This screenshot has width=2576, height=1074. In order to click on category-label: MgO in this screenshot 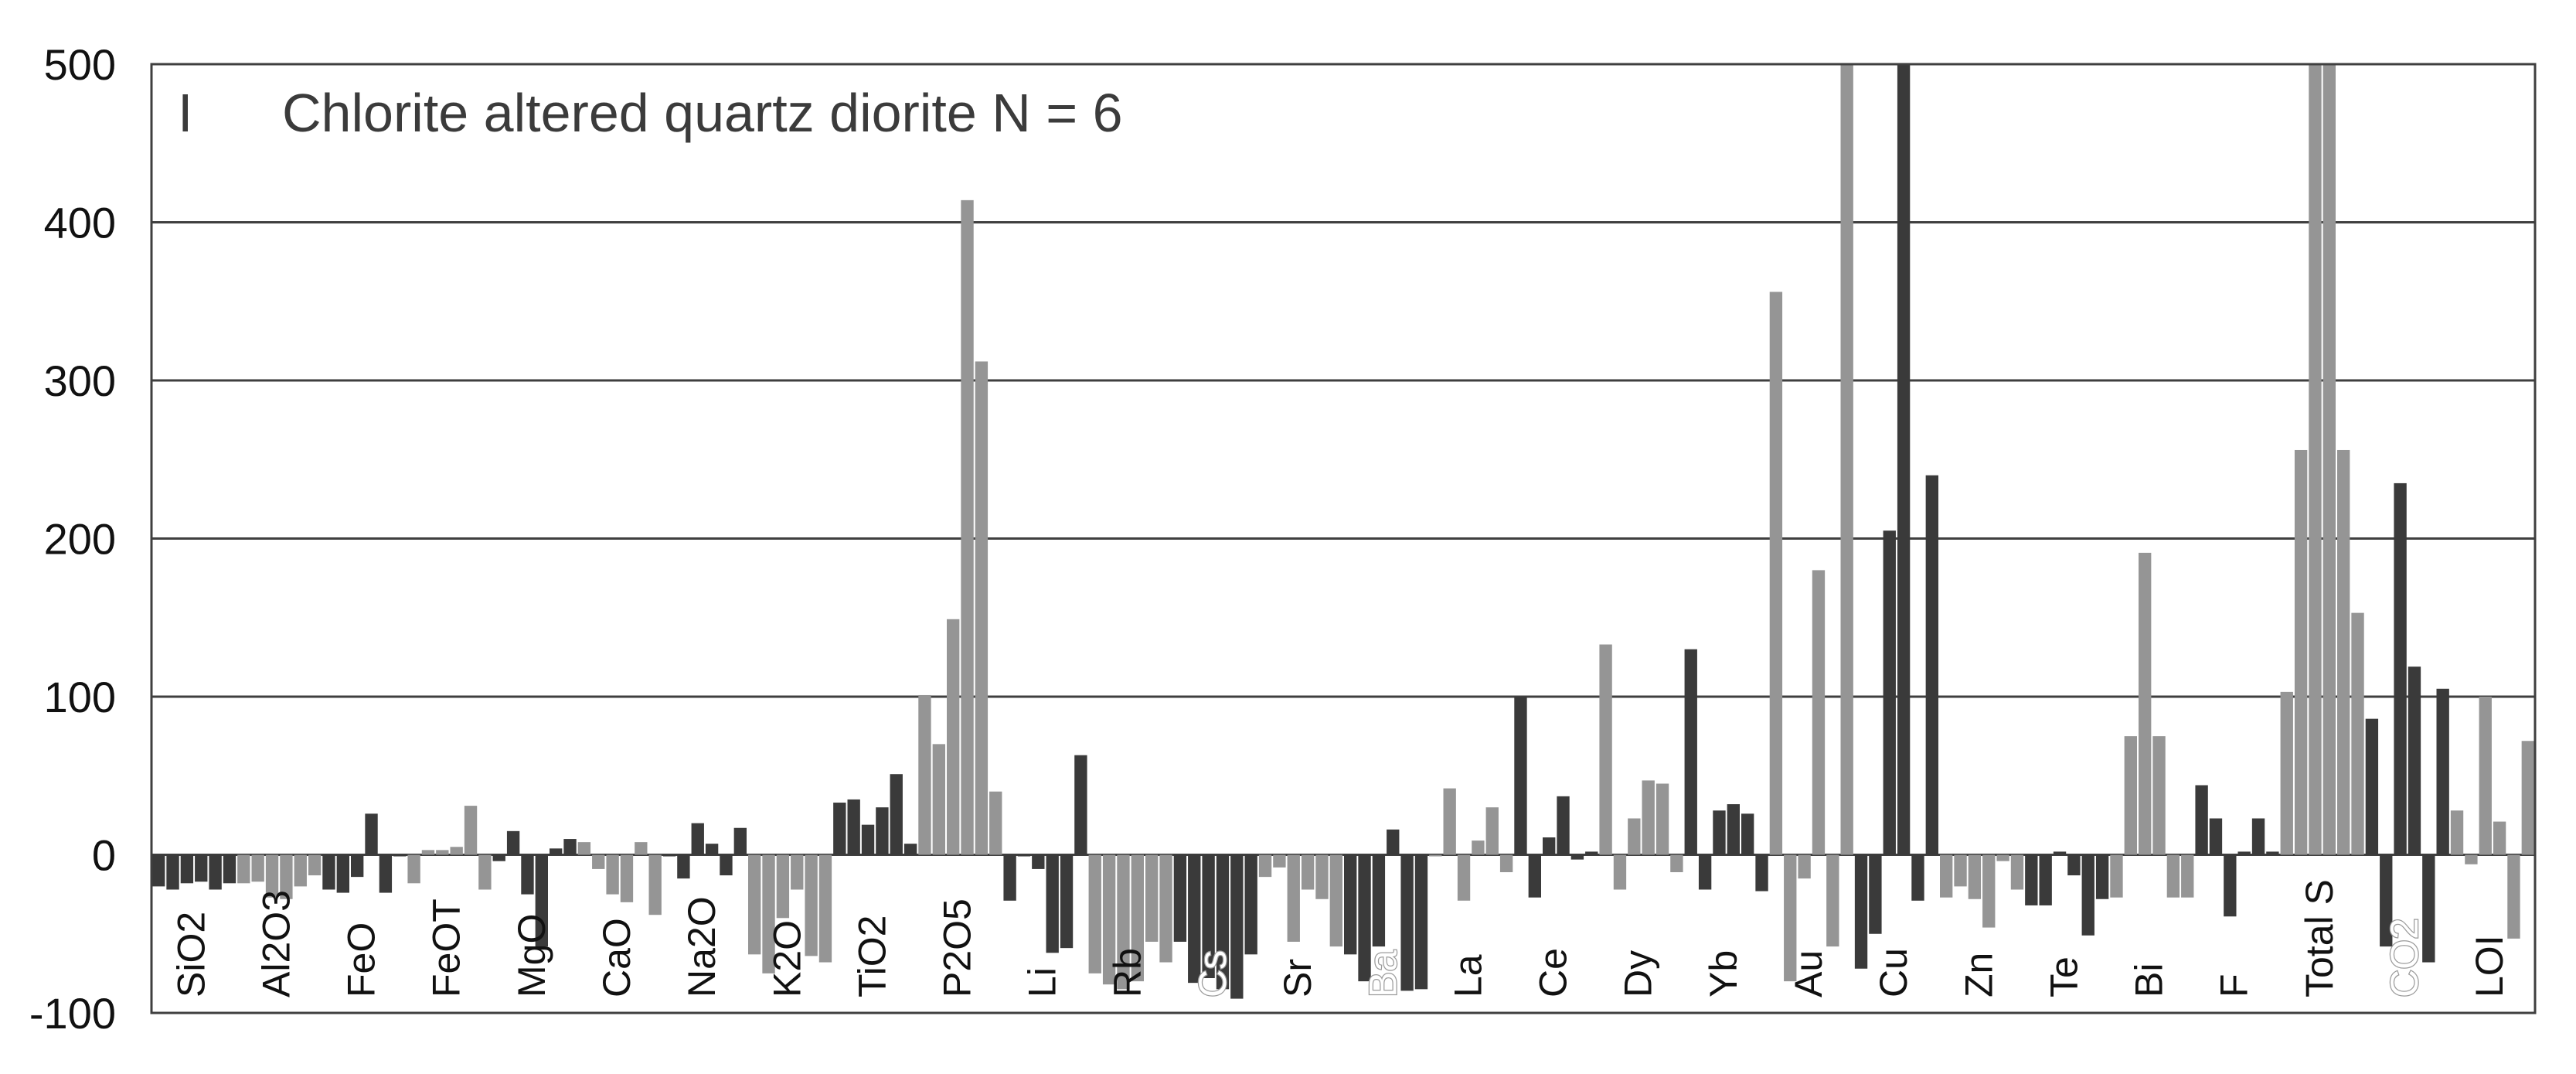, I will do `click(531, 955)`.